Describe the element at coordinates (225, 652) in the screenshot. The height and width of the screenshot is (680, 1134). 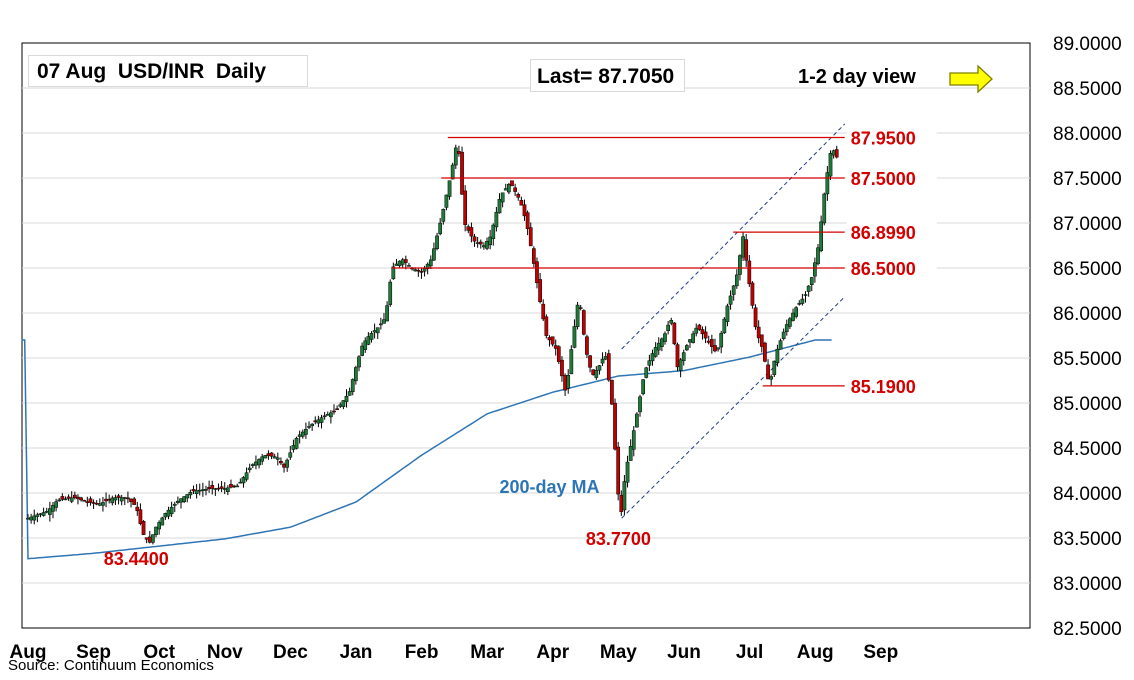
I see `x-tick-label: Nov` at that location.